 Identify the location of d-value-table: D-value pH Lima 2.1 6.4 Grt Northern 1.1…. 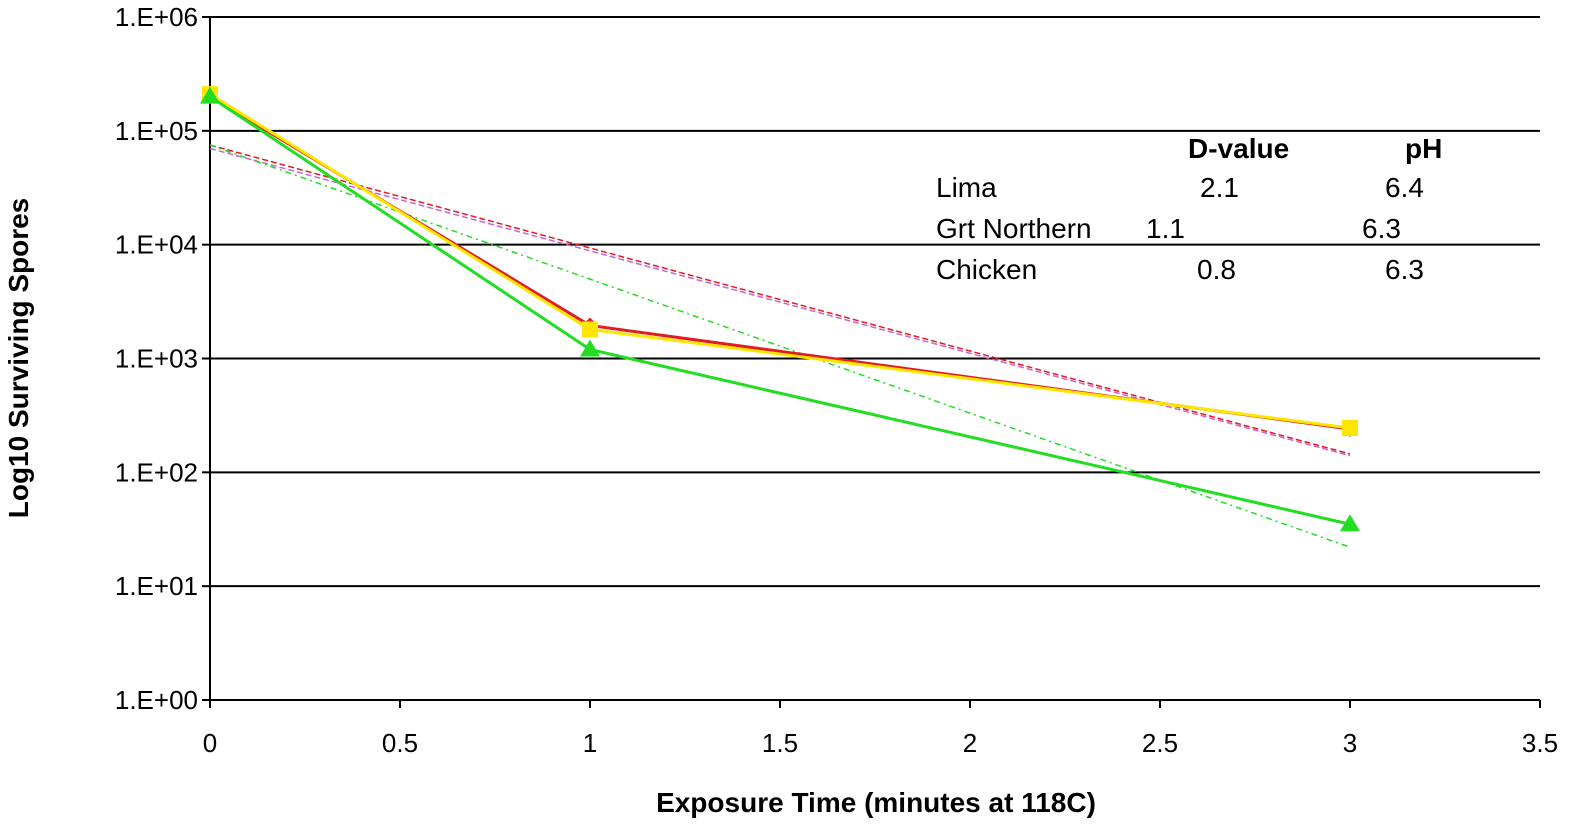
(1189, 209).